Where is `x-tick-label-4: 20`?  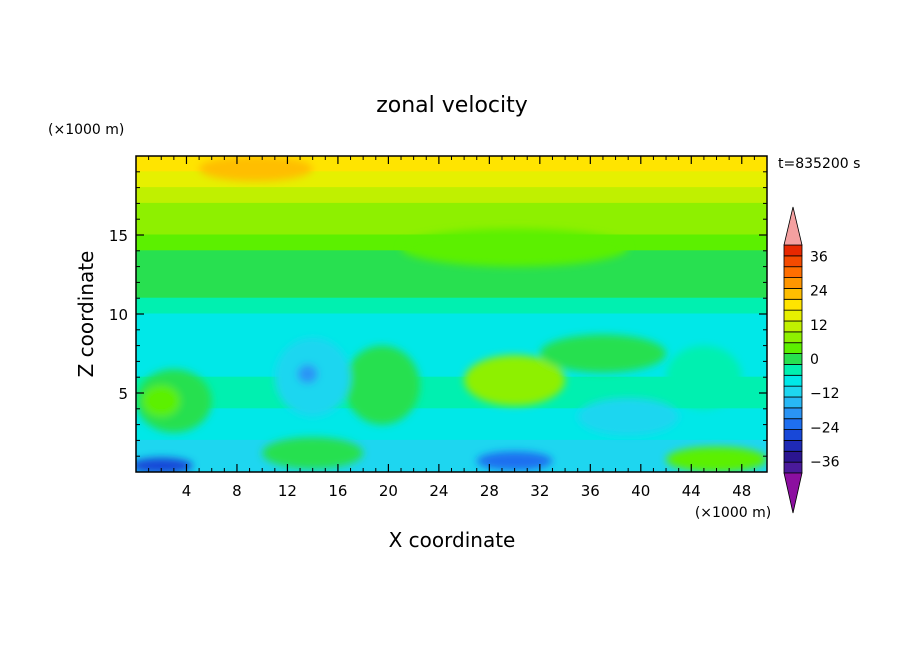 x-tick-label-4: 20 is located at coordinates (388, 491).